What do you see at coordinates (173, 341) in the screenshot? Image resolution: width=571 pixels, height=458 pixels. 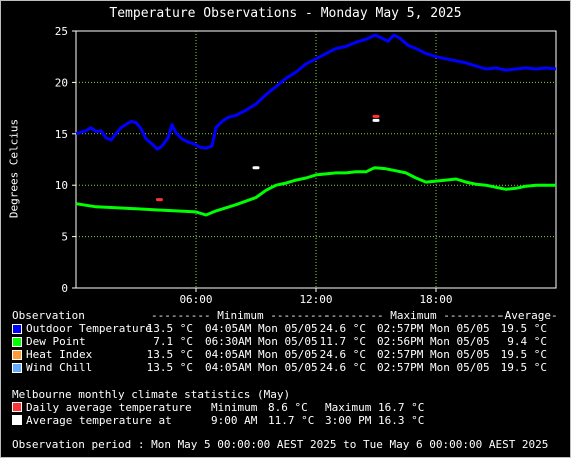 I see `row-min: 7.1 °C` at bounding box center [173, 341].